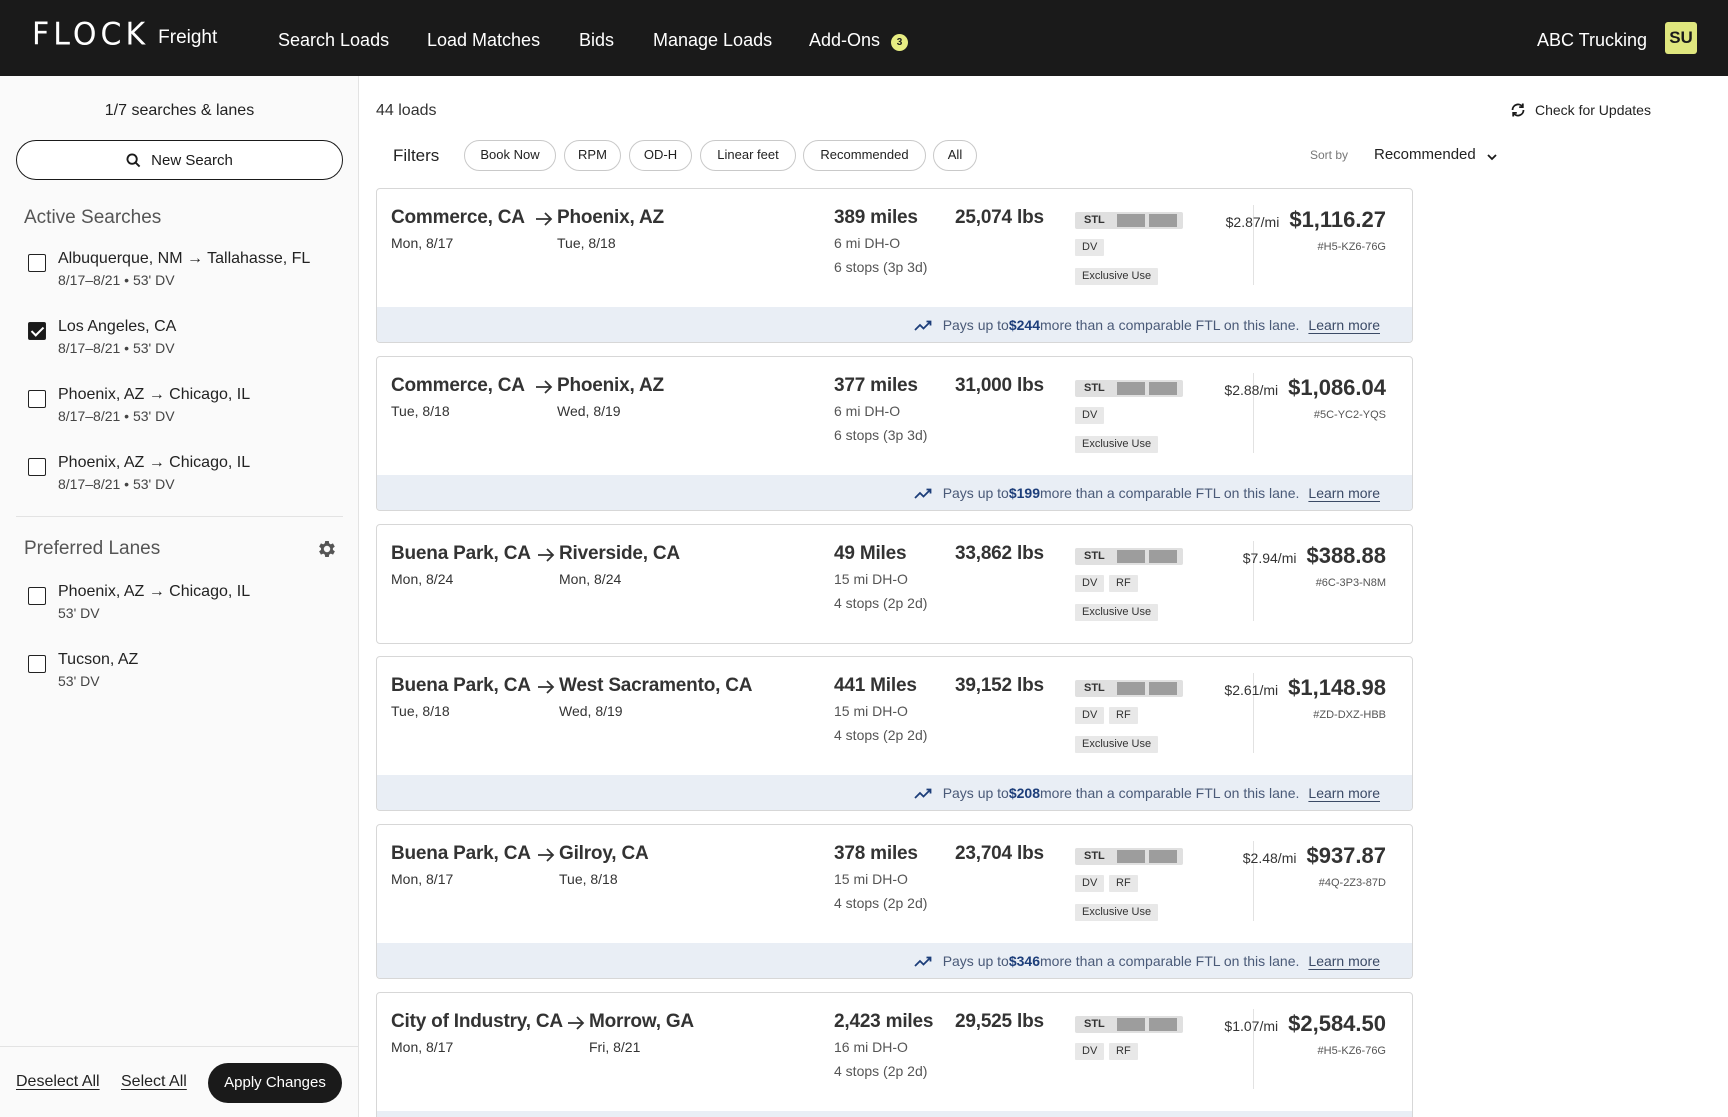 This screenshot has width=1728, height=1117. What do you see at coordinates (510, 155) in the screenshot?
I see `filter-chip-book-now: Book Now` at bounding box center [510, 155].